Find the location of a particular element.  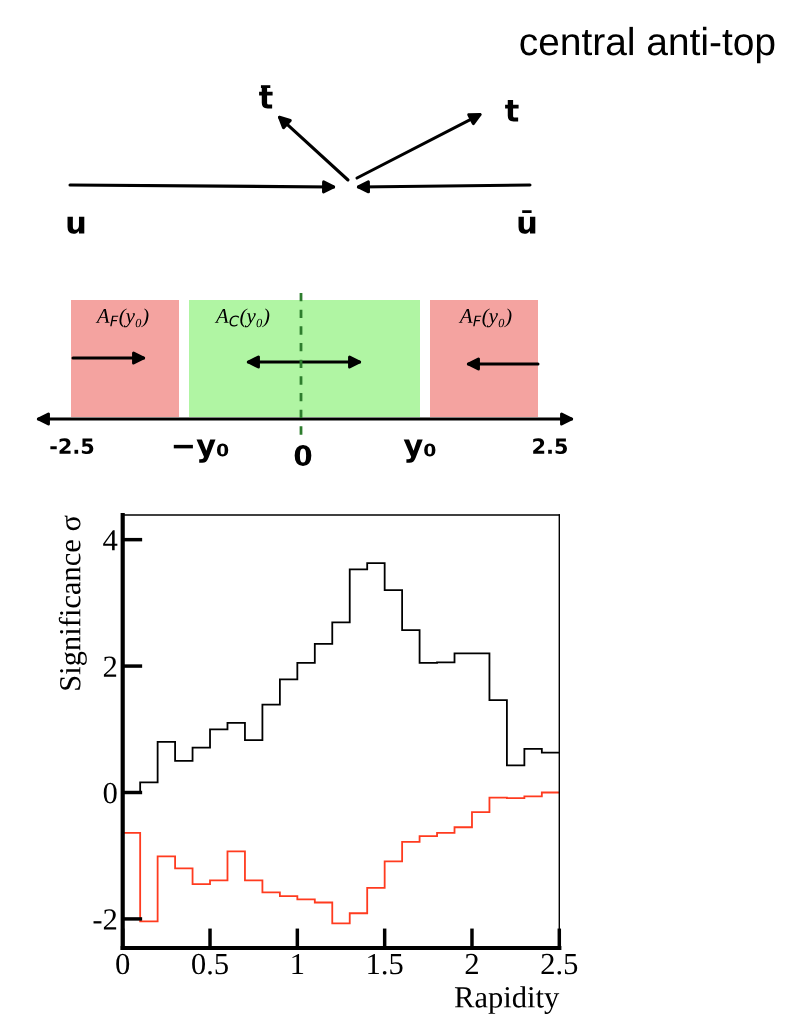

text: t̄ is located at coordinates (266, 97).